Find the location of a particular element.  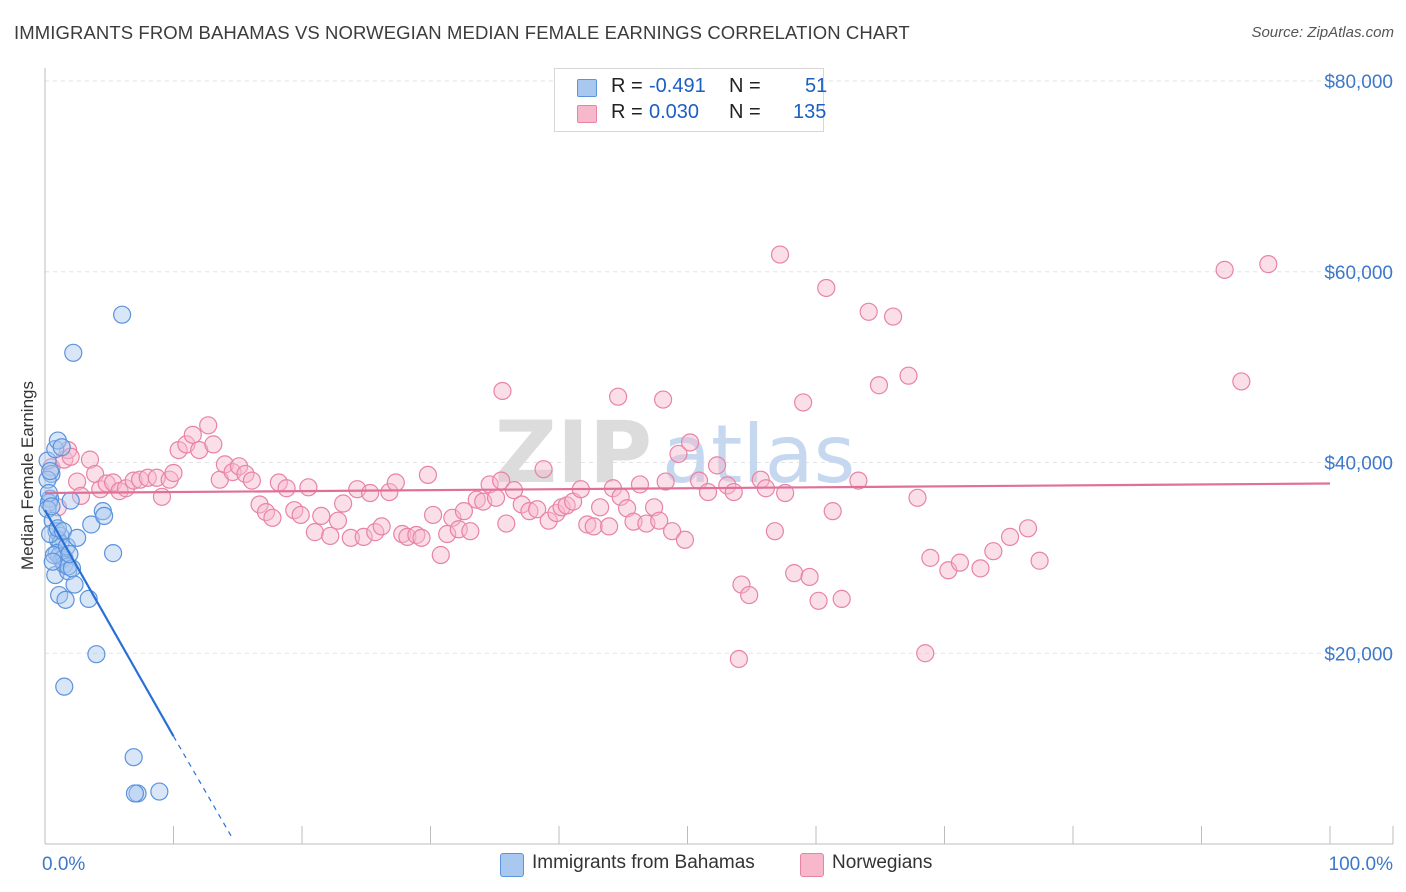

bottom-legend-swatch-norwegians is located at coordinates (812, 865).